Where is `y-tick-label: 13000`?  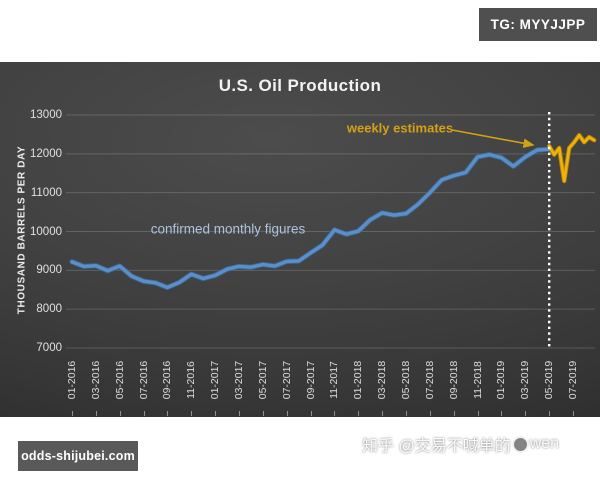
y-tick-label: 13000 is located at coordinates (46, 115).